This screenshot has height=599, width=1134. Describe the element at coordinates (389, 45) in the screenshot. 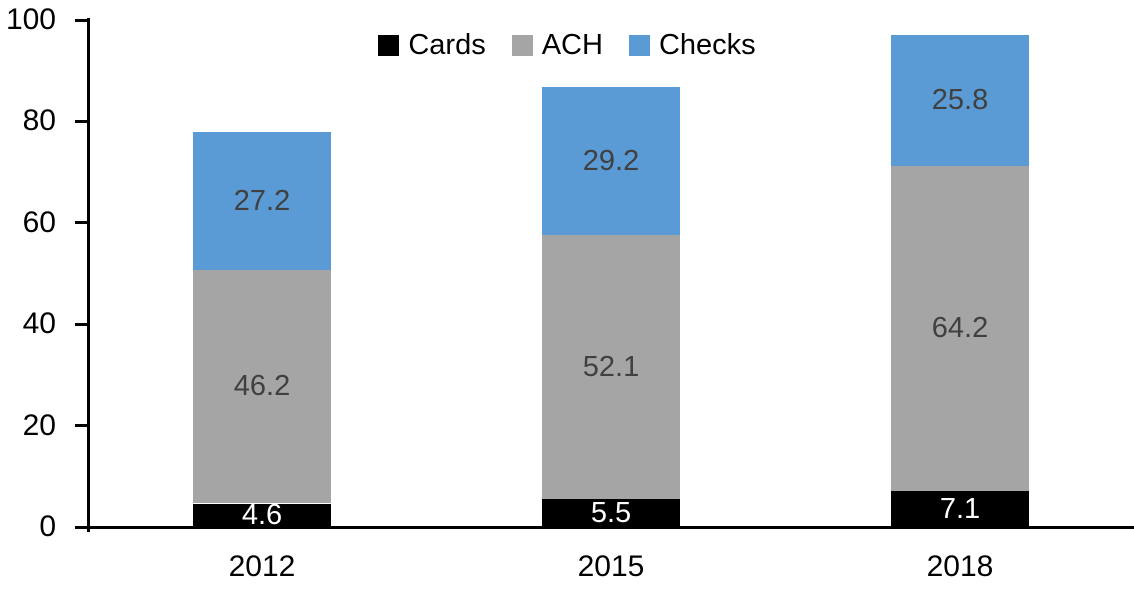

I see `legend-swatch-cards` at that location.